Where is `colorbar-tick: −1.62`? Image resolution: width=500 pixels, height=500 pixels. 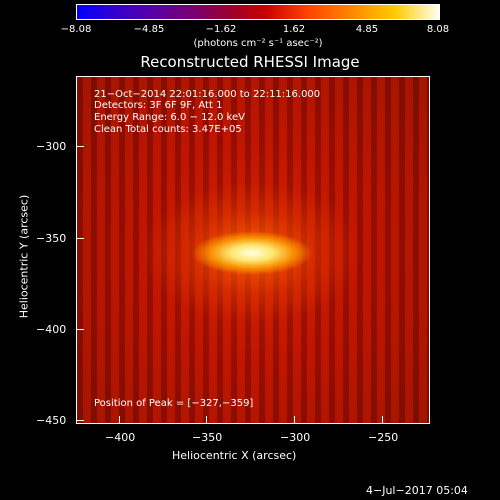 colorbar-tick: −1.62 is located at coordinates (221, 29).